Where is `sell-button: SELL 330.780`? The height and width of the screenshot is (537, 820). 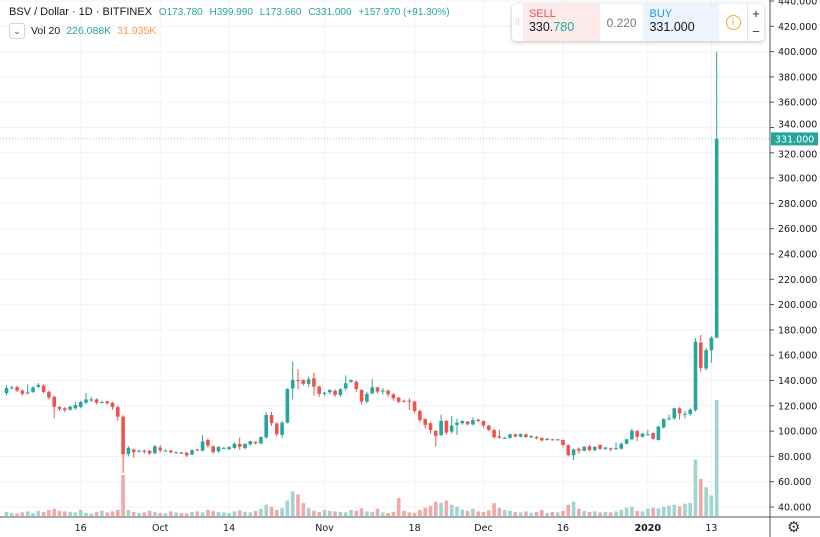 sell-button: SELL 330.780 is located at coordinates (561, 22).